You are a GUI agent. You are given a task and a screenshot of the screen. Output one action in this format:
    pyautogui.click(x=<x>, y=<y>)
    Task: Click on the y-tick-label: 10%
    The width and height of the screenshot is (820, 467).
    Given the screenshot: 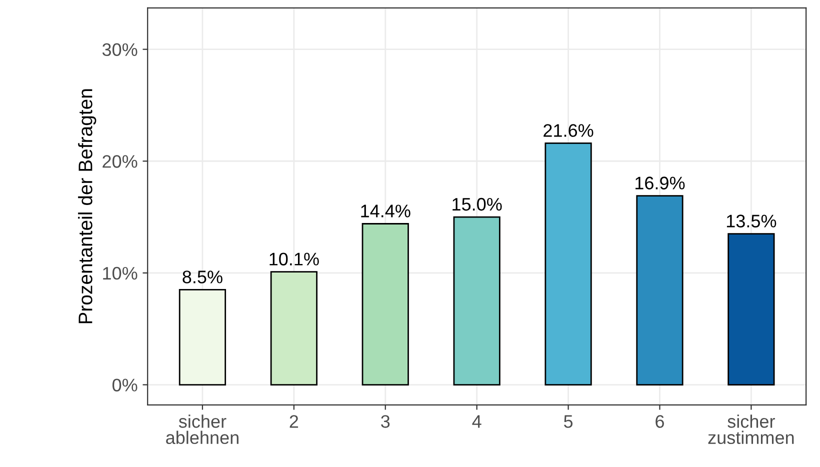 What is the action you would take?
    pyautogui.click(x=120, y=273)
    